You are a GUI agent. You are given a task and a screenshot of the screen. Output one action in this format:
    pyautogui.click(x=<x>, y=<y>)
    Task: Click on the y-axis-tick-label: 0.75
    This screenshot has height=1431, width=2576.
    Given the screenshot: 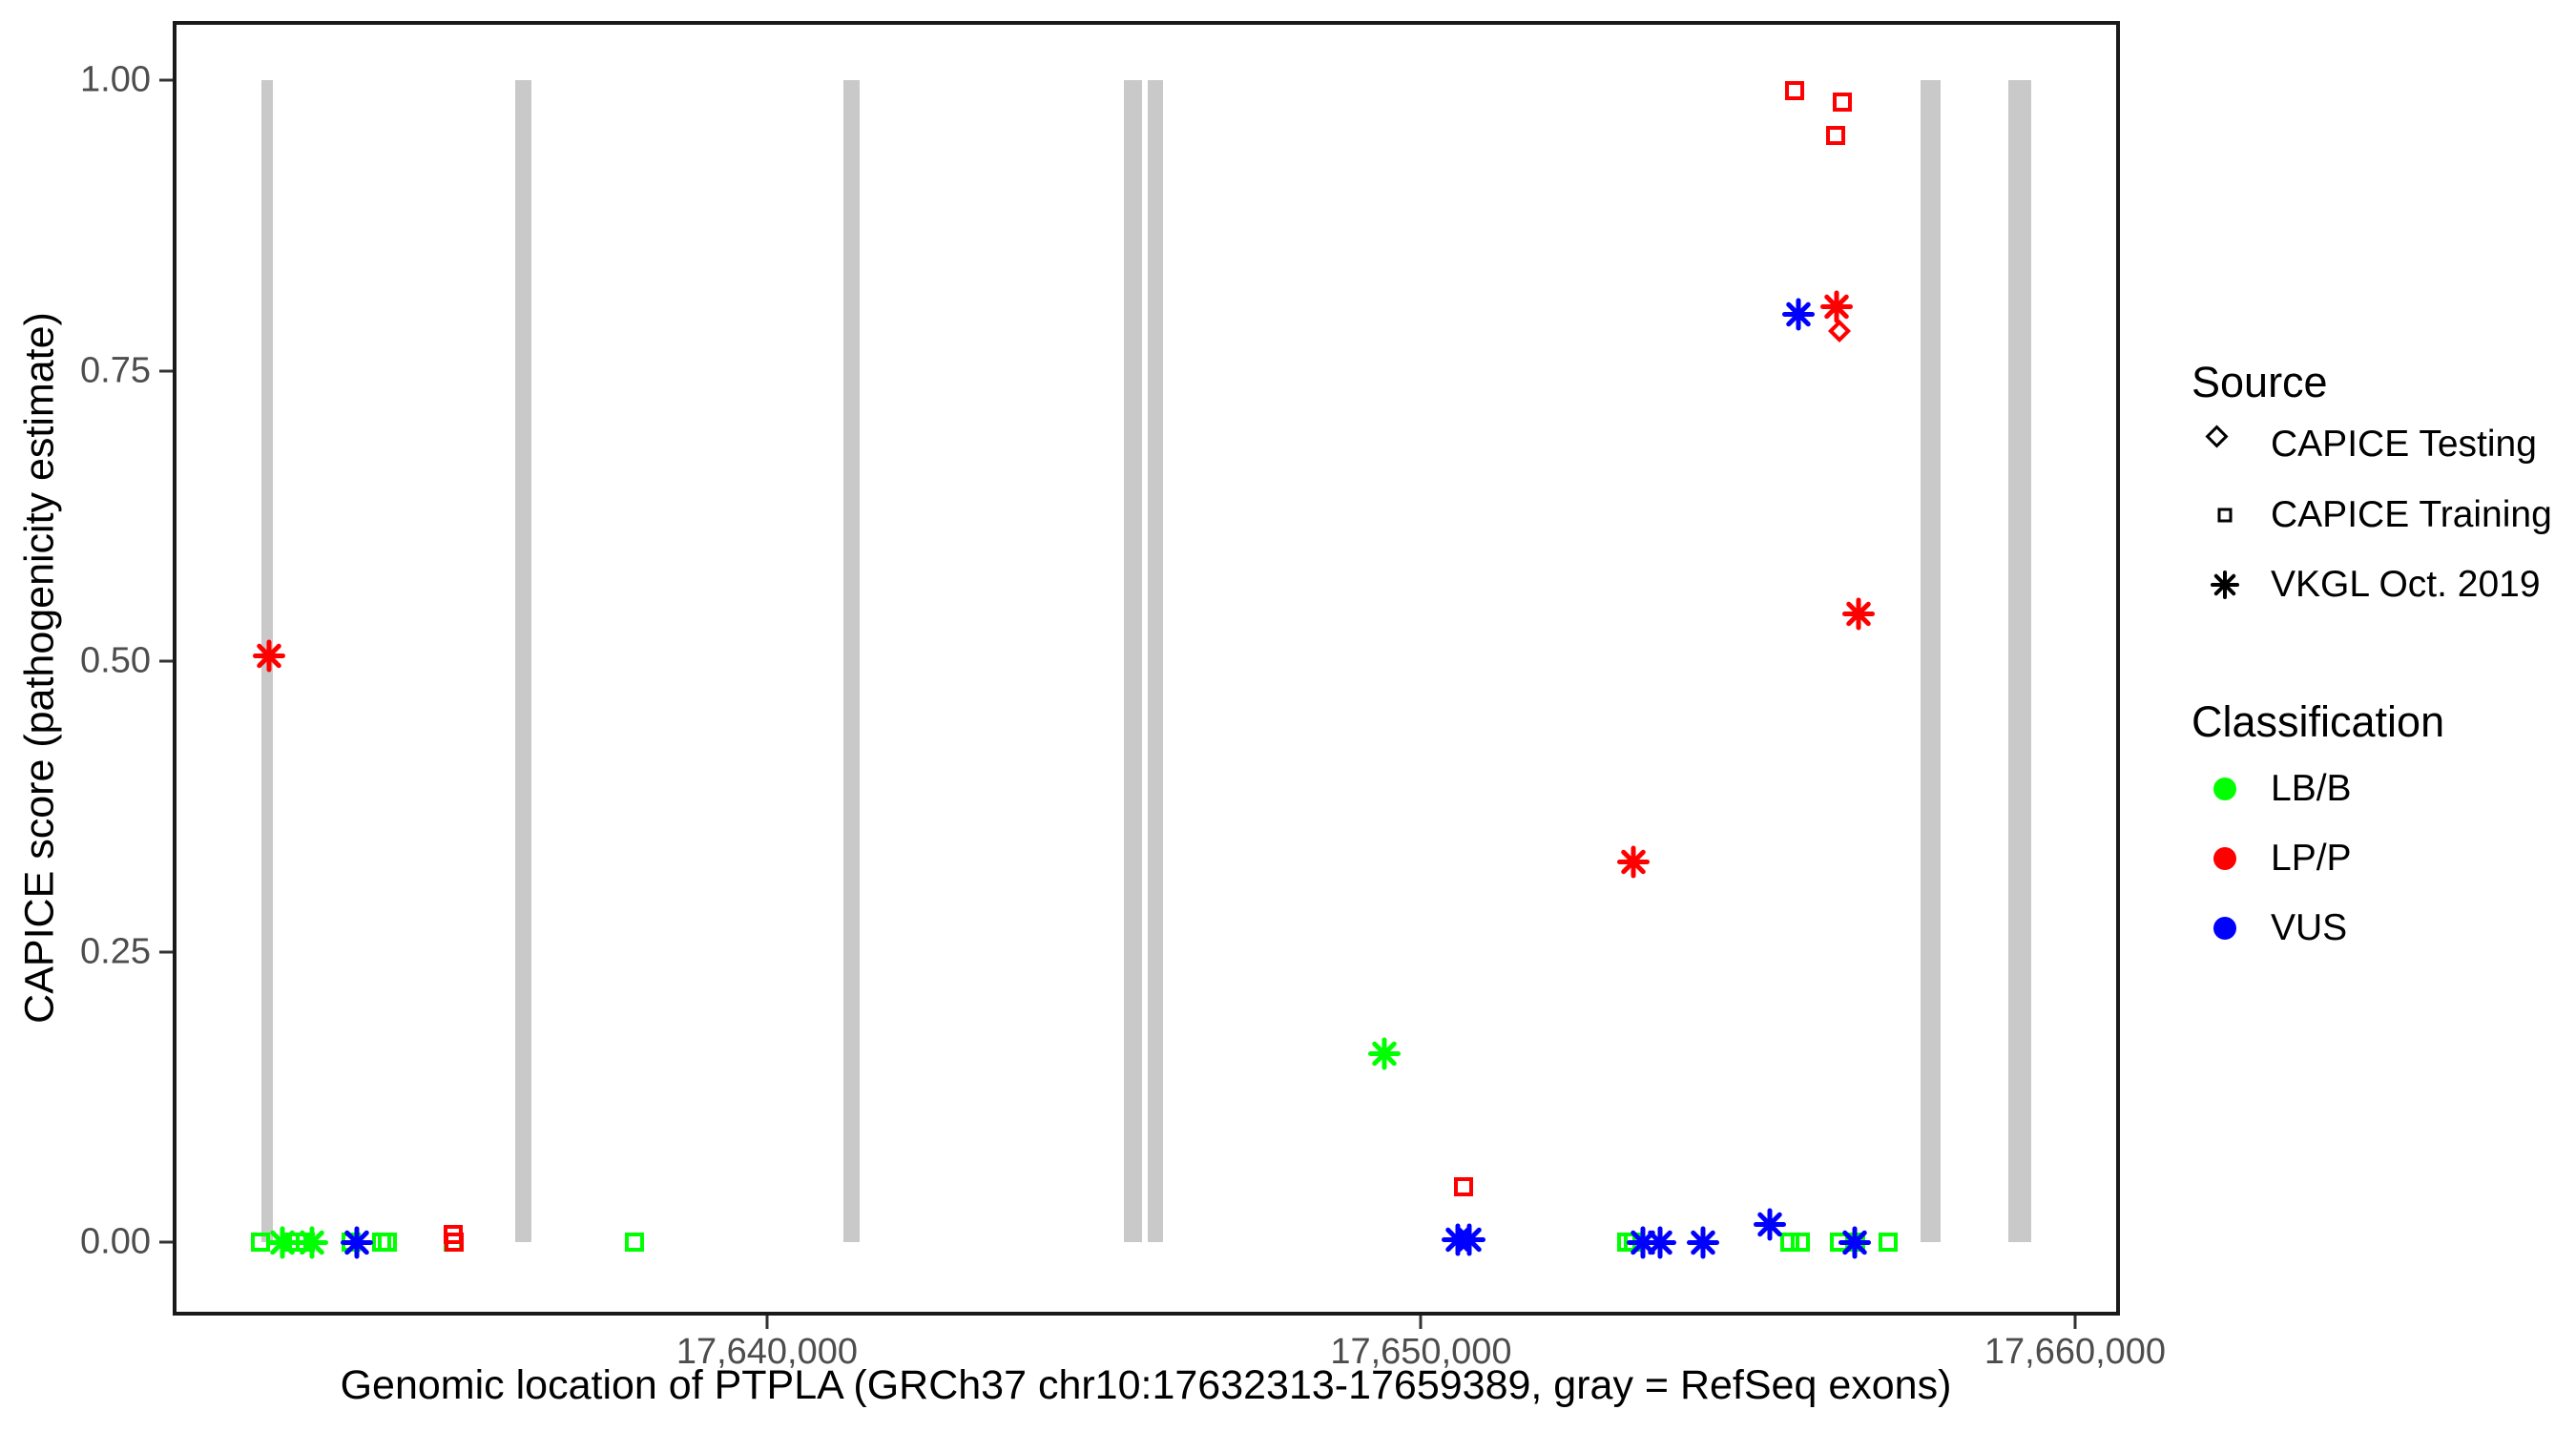 What is the action you would take?
    pyautogui.click(x=115, y=370)
    